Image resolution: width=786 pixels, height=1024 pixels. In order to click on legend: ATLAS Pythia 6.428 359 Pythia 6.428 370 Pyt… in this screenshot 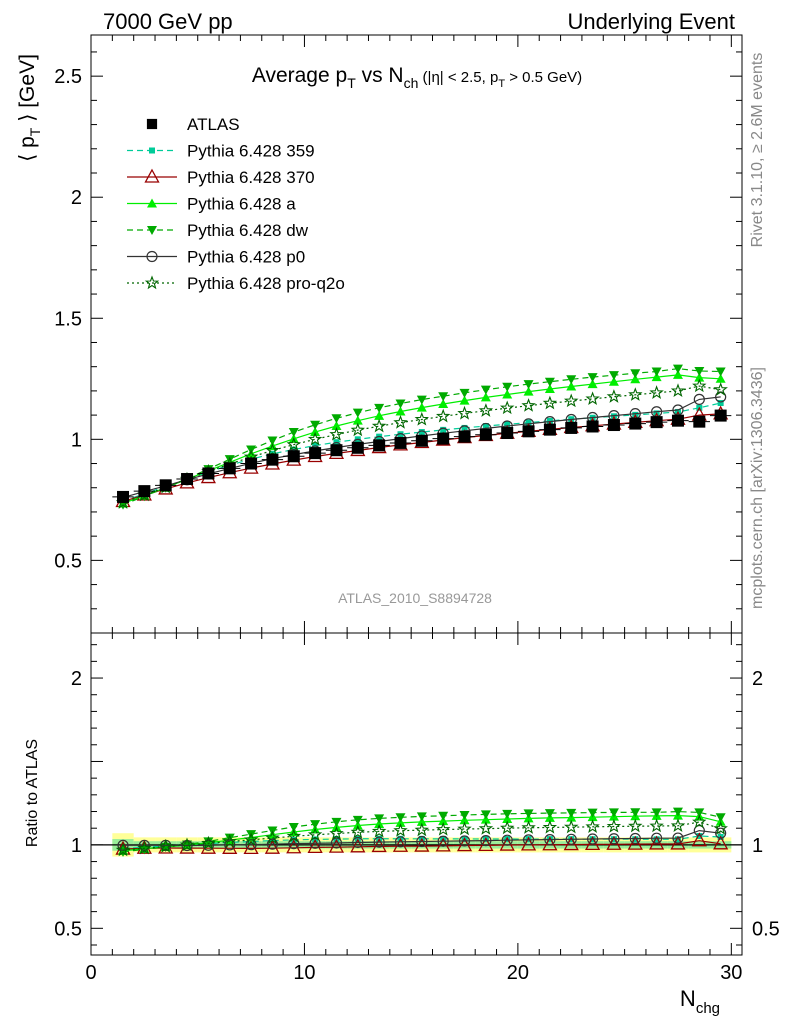, I will do `click(236, 204)`.